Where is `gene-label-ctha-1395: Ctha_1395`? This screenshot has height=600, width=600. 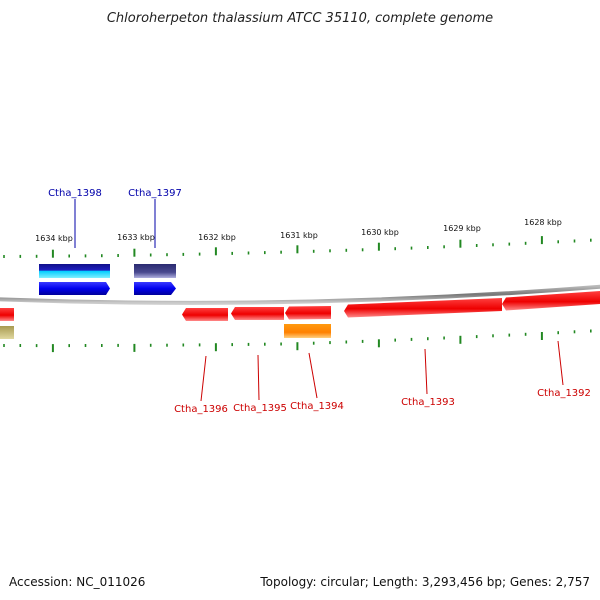
gene-label-ctha-1395: Ctha_1395 is located at coordinates (260, 408).